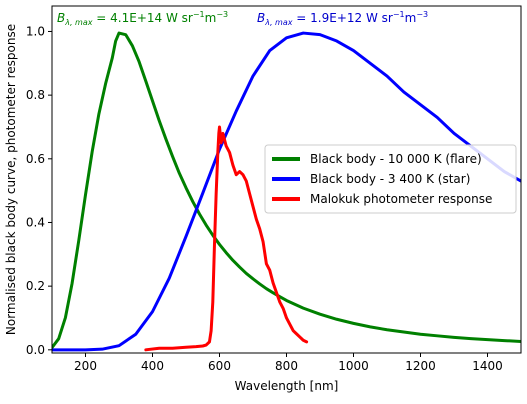 The width and height of the screenshot is (527, 404). I want to click on x-tick-label: 1000, so click(353, 366).